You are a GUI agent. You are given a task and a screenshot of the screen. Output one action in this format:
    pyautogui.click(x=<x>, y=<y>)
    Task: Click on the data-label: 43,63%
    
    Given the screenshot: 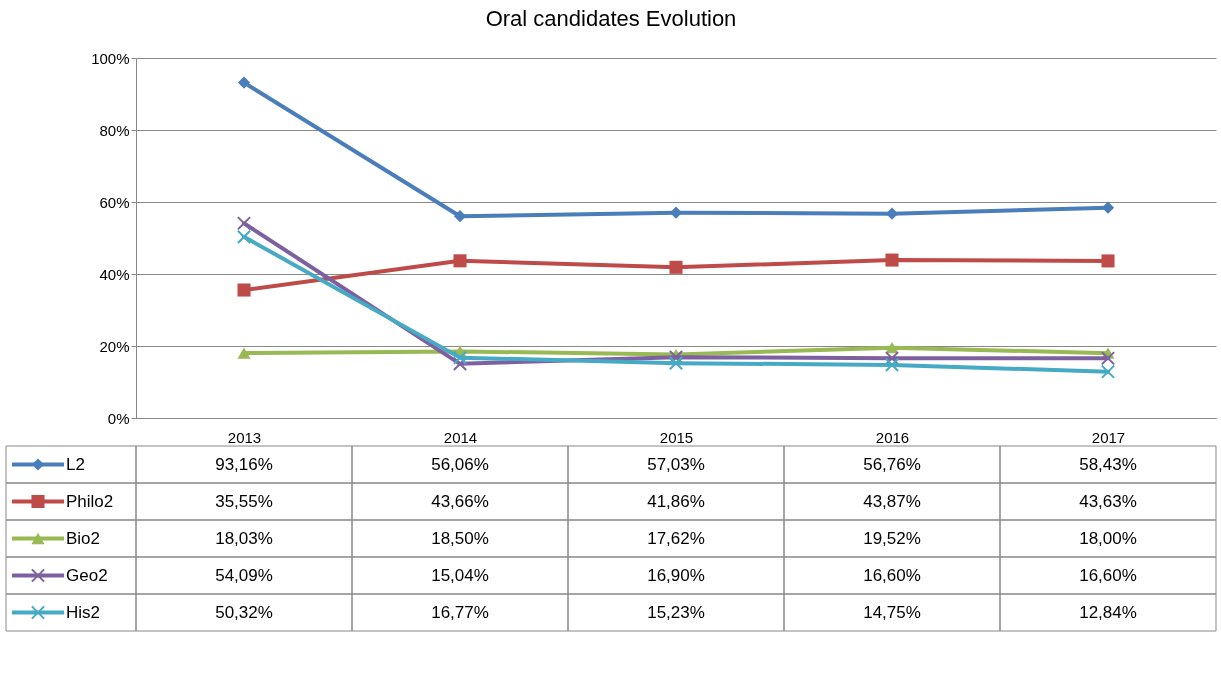 What is the action you would take?
    pyautogui.click(x=1108, y=501)
    